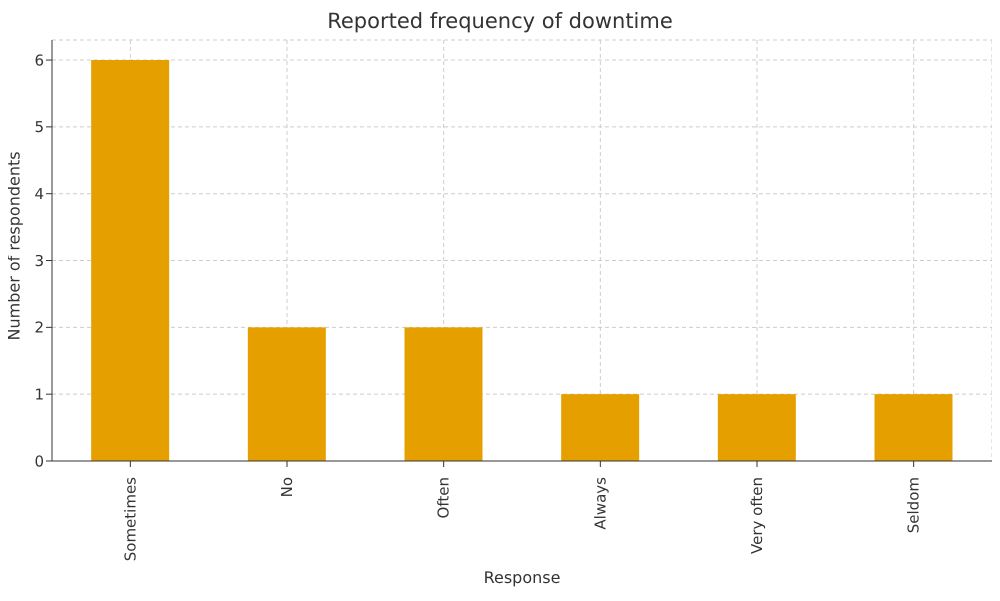  Describe the element at coordinates (522, 577) in the screenshot. I see `x-axis-title: Response` at that location.